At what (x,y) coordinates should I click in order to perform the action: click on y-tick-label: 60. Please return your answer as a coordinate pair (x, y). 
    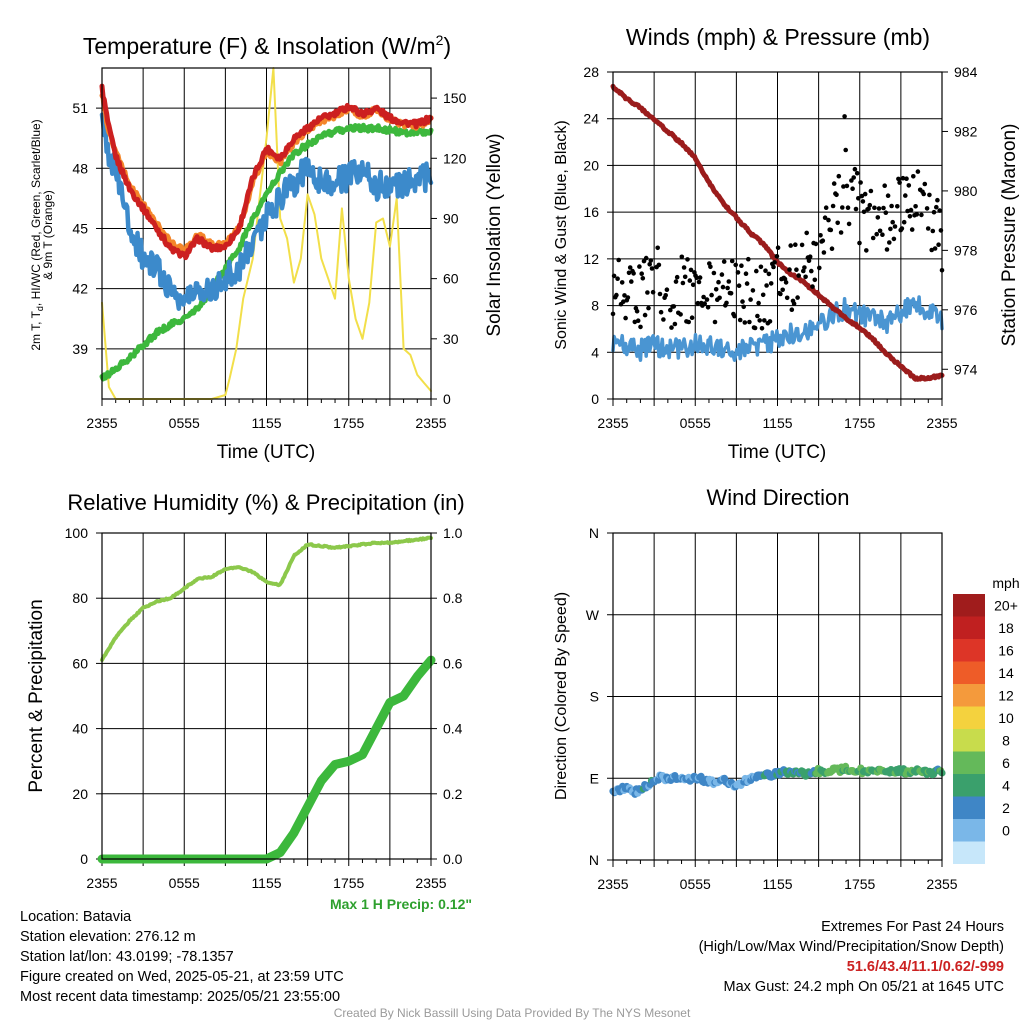
    Looking at the image, I should click on (80, 663).